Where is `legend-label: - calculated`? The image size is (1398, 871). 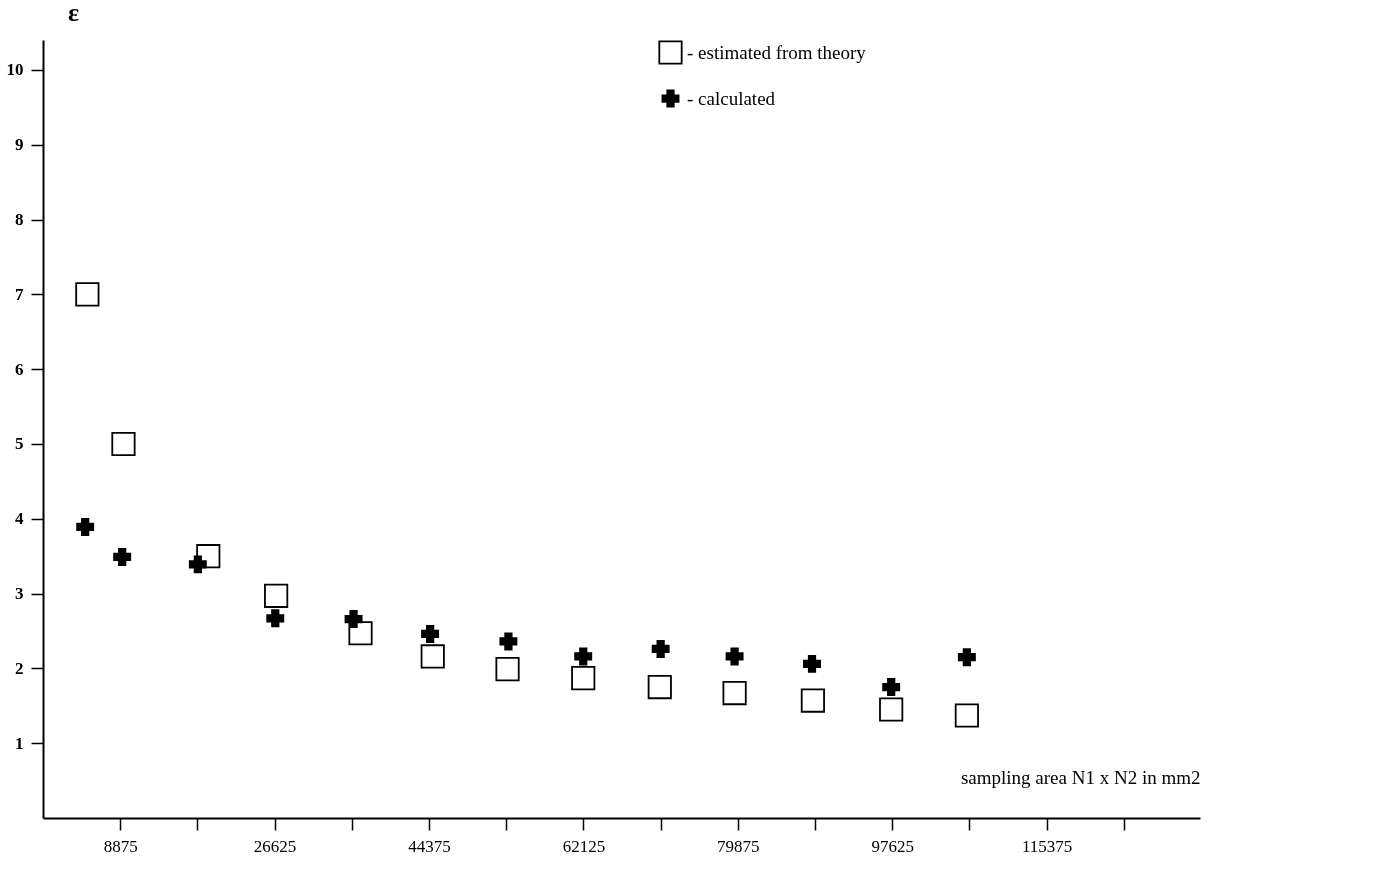 legend-label: - calculated is located at coordinates (731, 98).